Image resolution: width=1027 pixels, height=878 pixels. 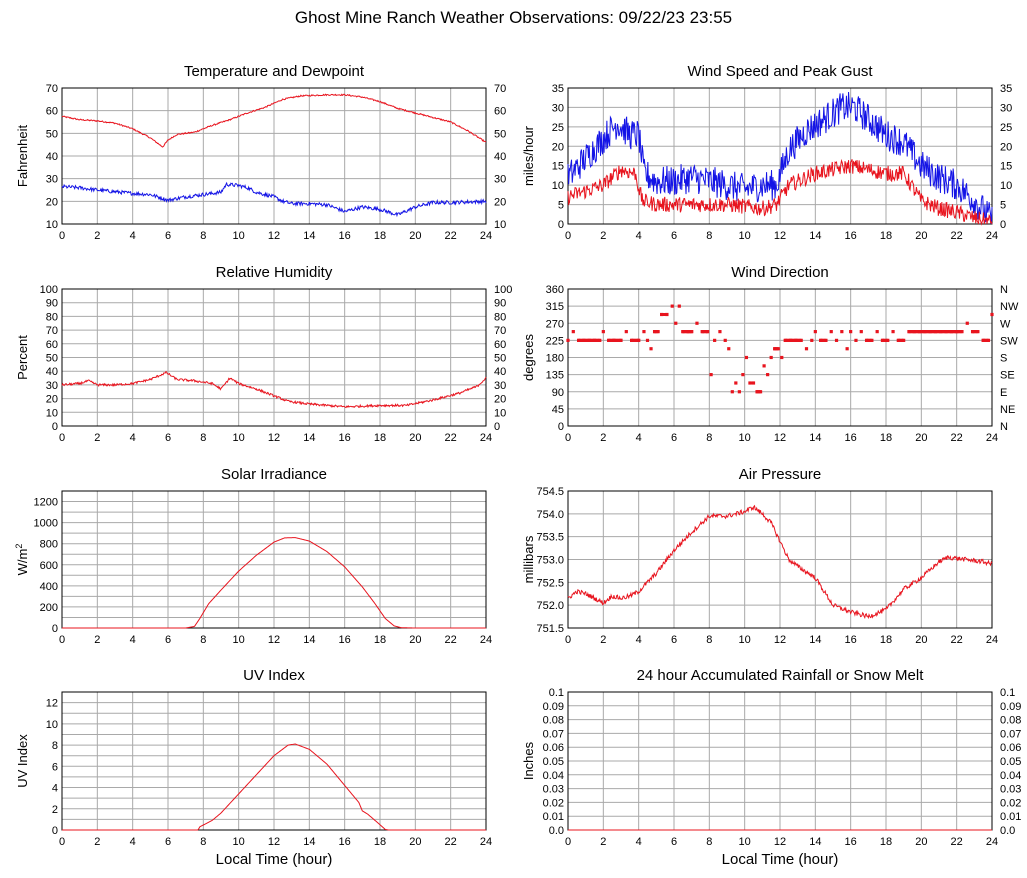 What do you see at coordinates (1010, 817) in the screenshot?
I see `y-tick-label-right: 0.01` at bounding box center [1010, 817].